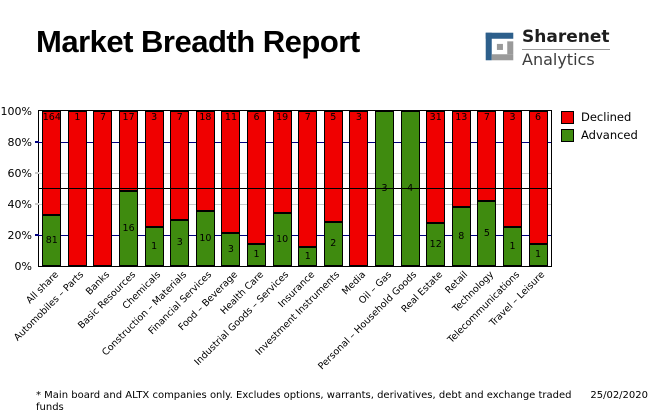 The image size is (655, 420). Describe the element at coordinates (19, 142) in the screenshot. I see `y-axis-label-80: 80%` at that location.